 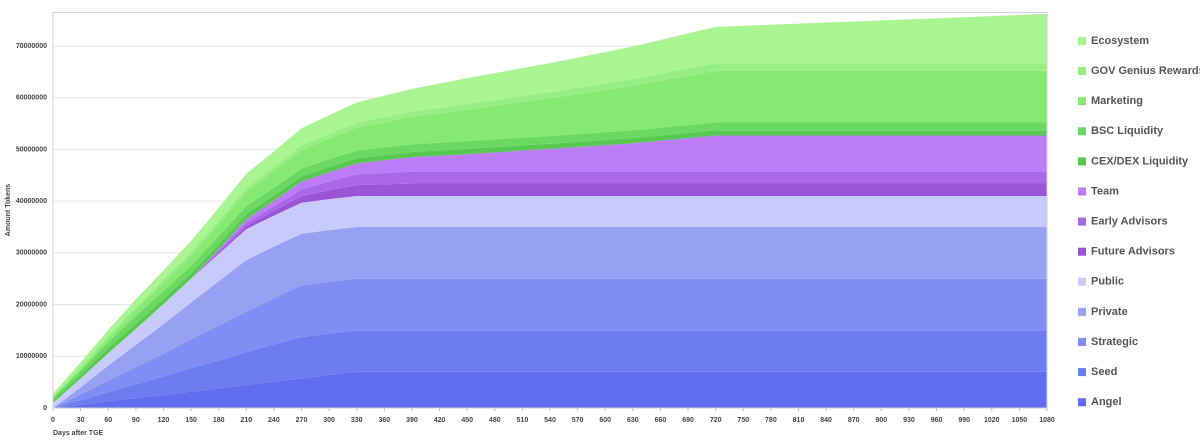 I want to click on legend-label: Marketing, so click(x=1117, y=101).